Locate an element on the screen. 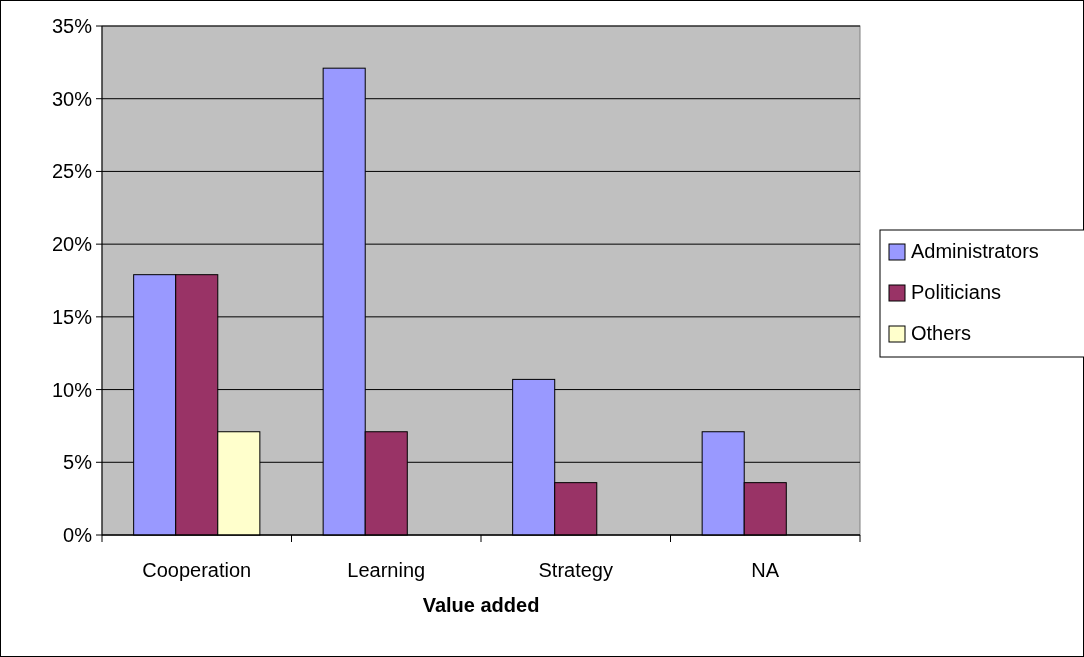 The width and height of the screenshot is (1084, 657). y-tick-label: 15% is located at coordinates (72, 316).